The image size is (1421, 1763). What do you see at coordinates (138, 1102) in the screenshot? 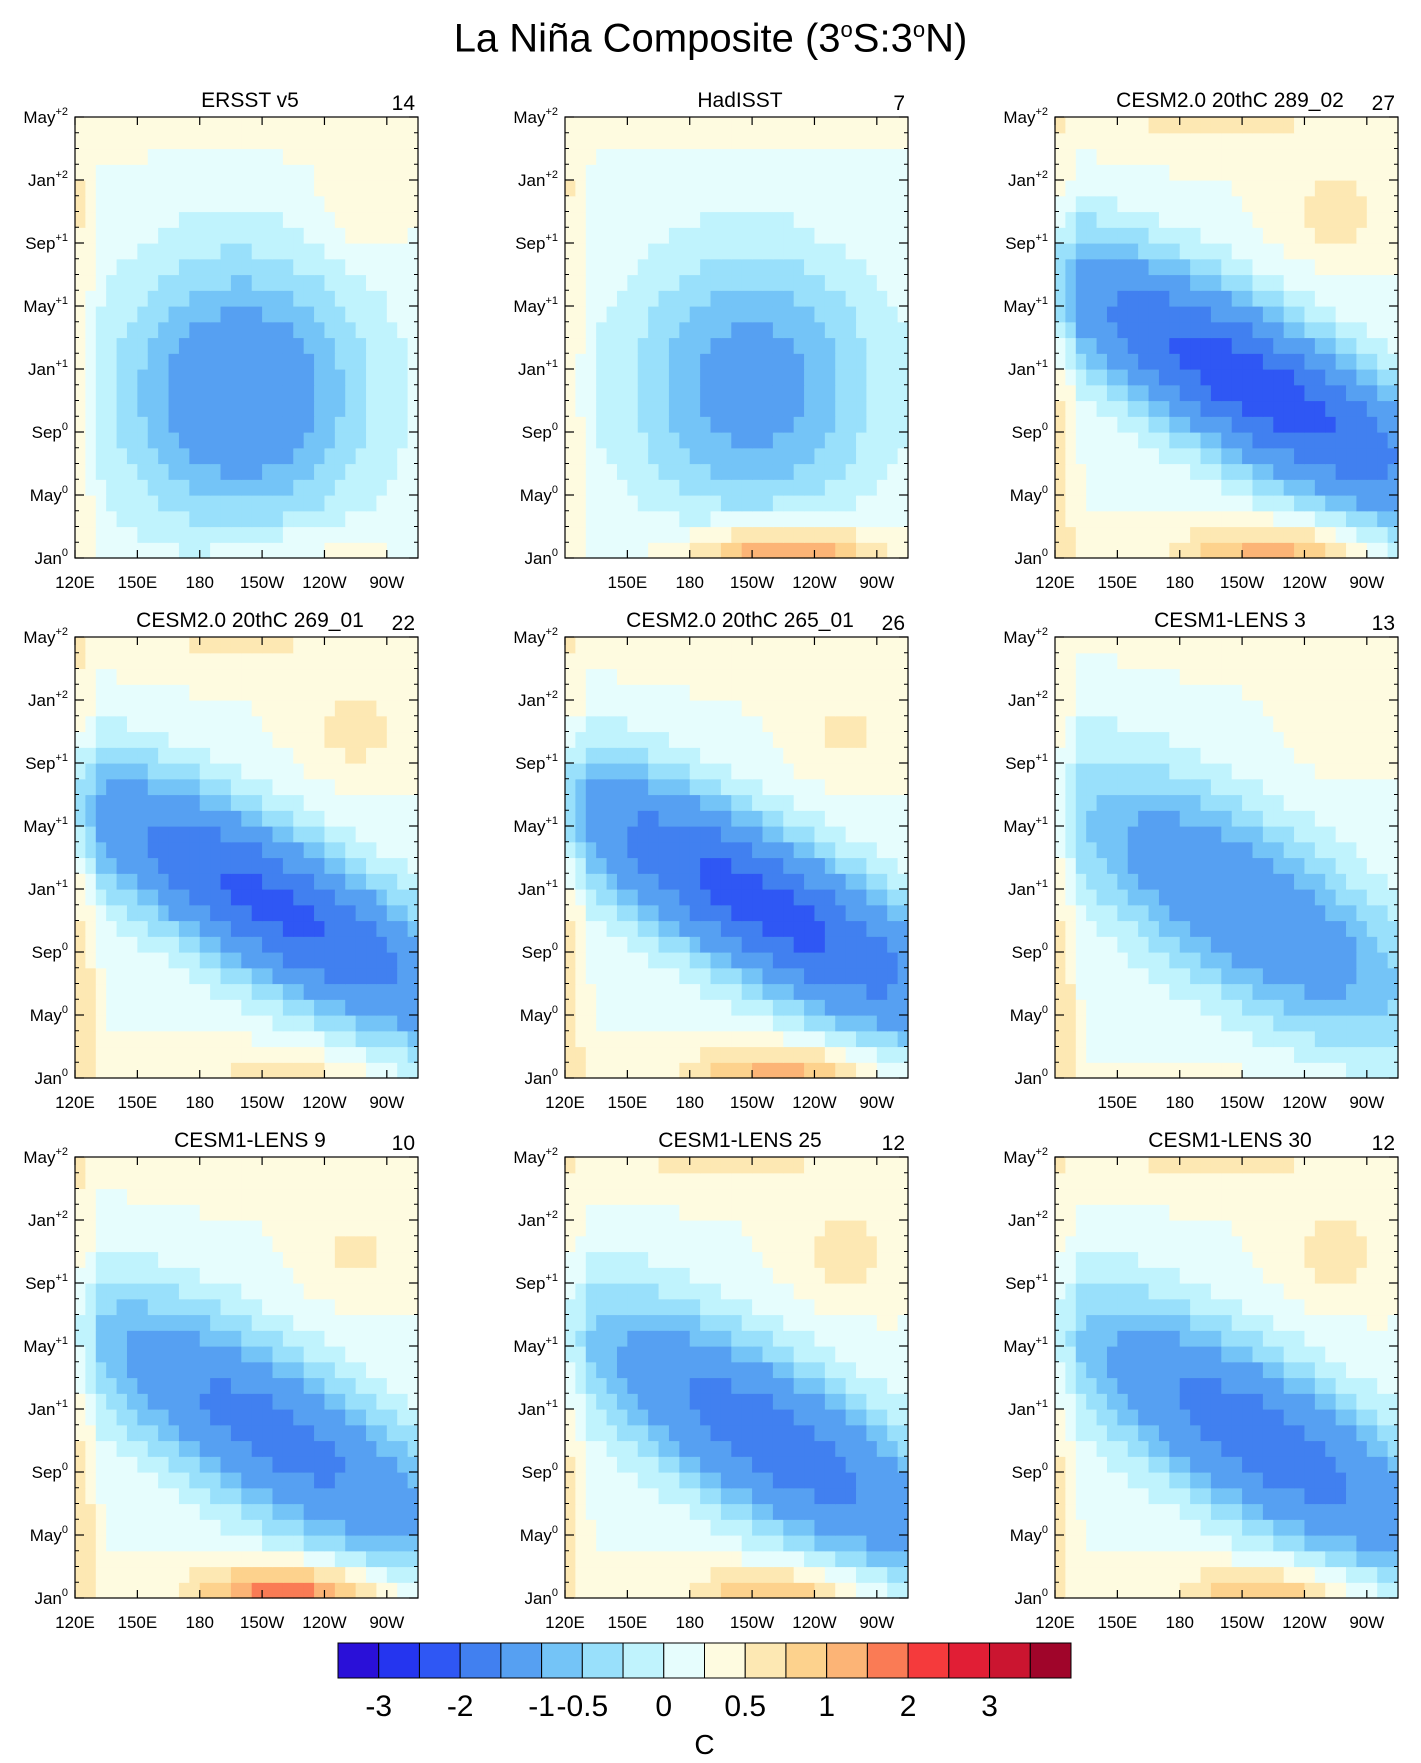
I see `x-tick-label: 150E` at bounding box center [138, 1102].